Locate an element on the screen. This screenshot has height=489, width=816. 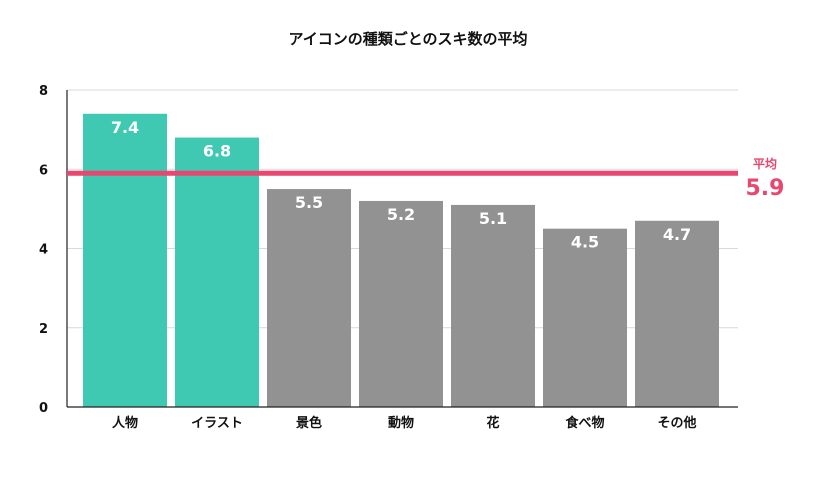
x-tick-label: イラスト is located at coordinates (217, 423).